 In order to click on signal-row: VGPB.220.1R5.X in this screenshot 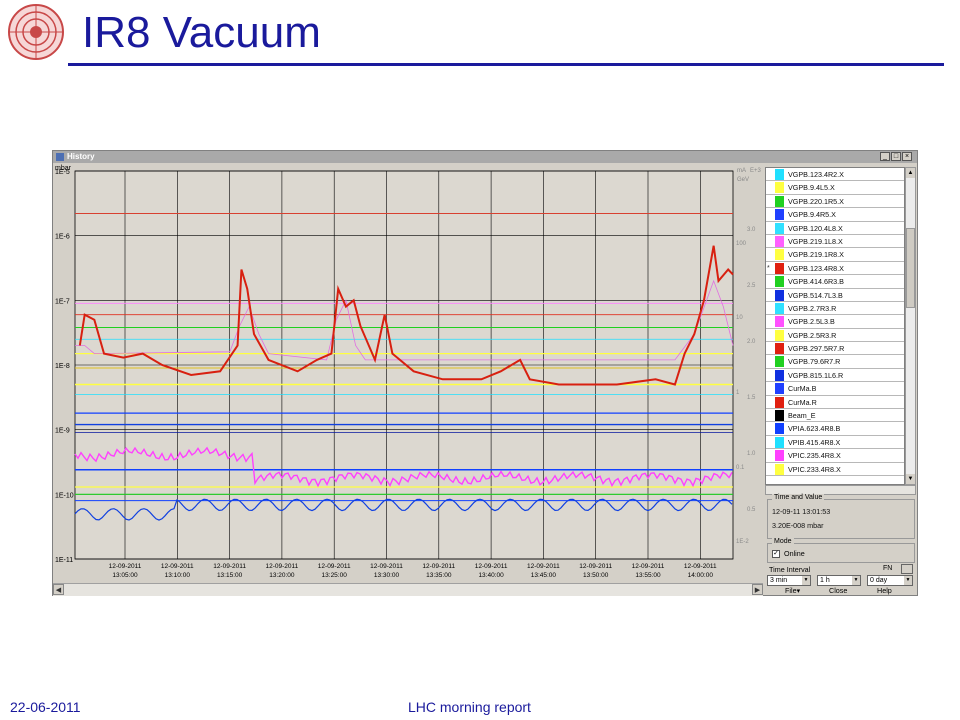, I will do `click(835, 202)`.